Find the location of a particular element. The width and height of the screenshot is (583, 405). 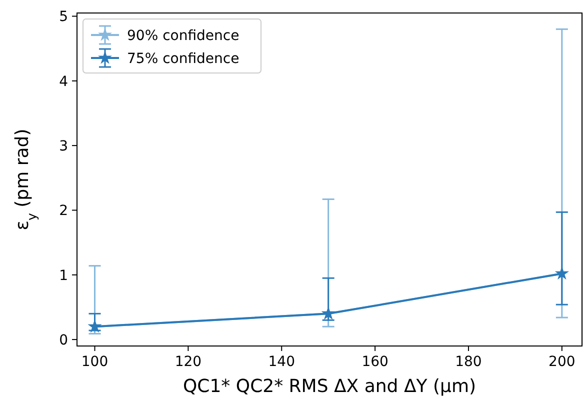

y-tick-label: 3 is located at coordinates (63, 146).